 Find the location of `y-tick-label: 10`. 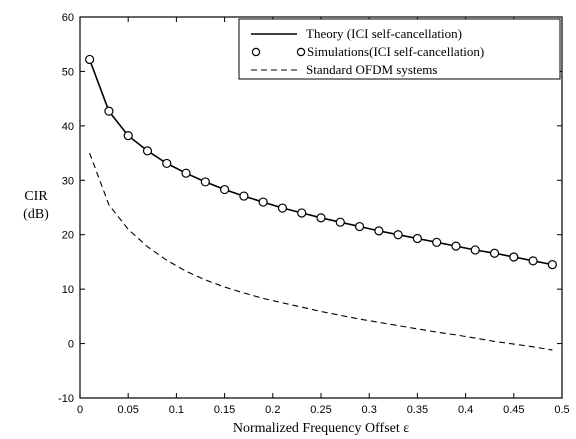

y-tick-label: 10 is located at coordinates (68, 290).